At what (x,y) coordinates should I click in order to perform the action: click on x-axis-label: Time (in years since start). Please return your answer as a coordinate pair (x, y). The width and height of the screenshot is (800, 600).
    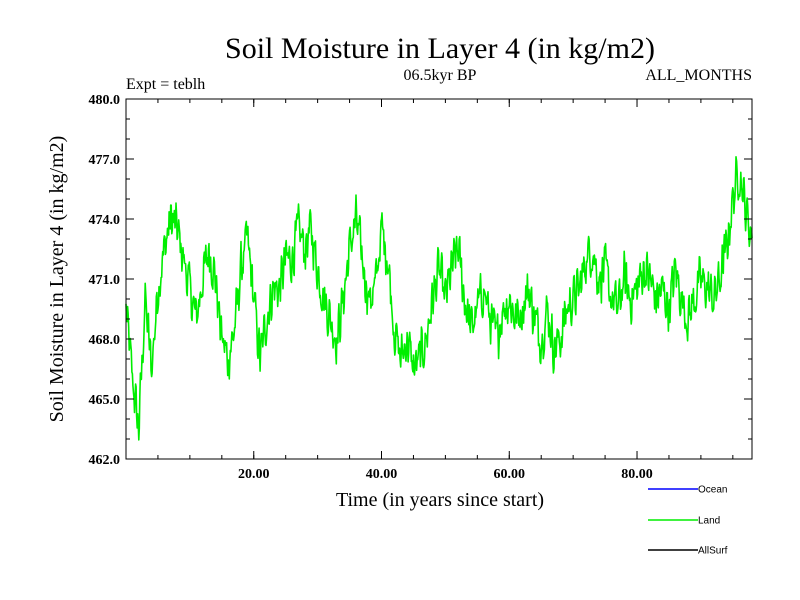
    Looking at the image, I should click on (440, 500).